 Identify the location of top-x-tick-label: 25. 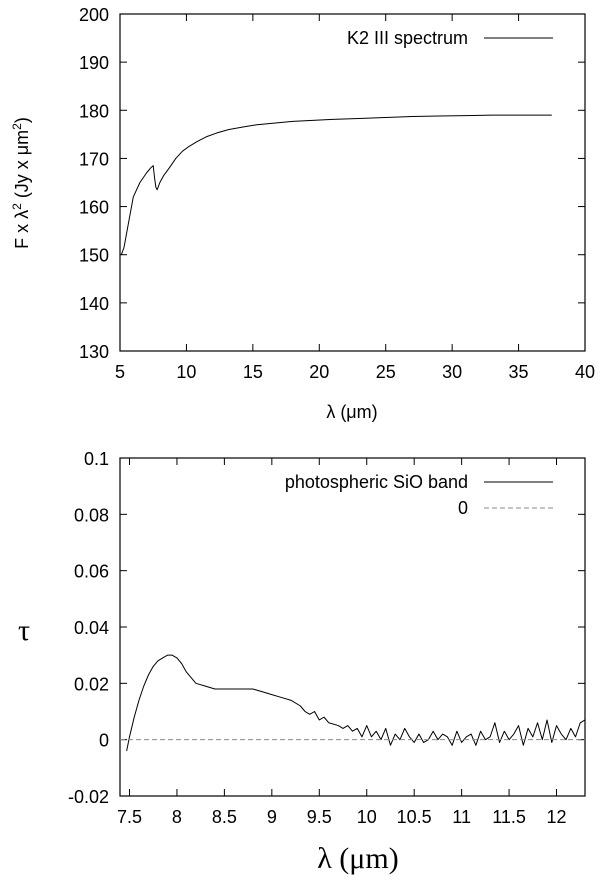
(386, 372).